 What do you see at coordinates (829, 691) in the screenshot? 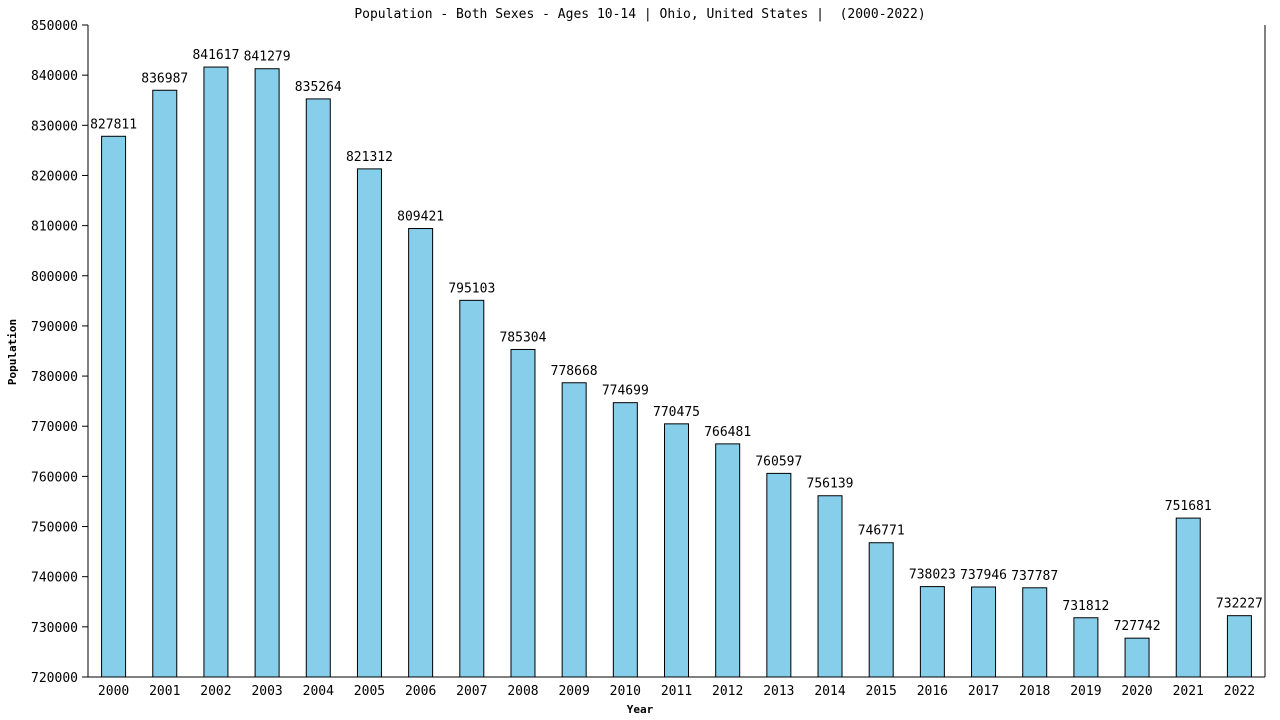
I see `x-tick-label: 2014` at bounding box center [829, 691].